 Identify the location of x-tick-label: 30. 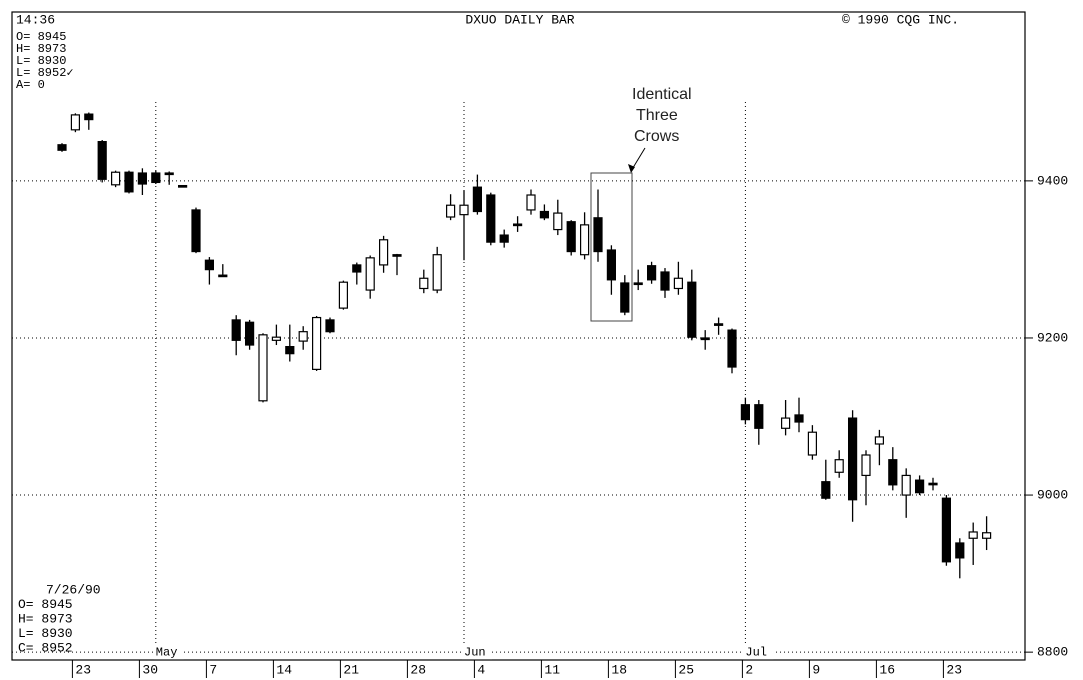
(150, 669).